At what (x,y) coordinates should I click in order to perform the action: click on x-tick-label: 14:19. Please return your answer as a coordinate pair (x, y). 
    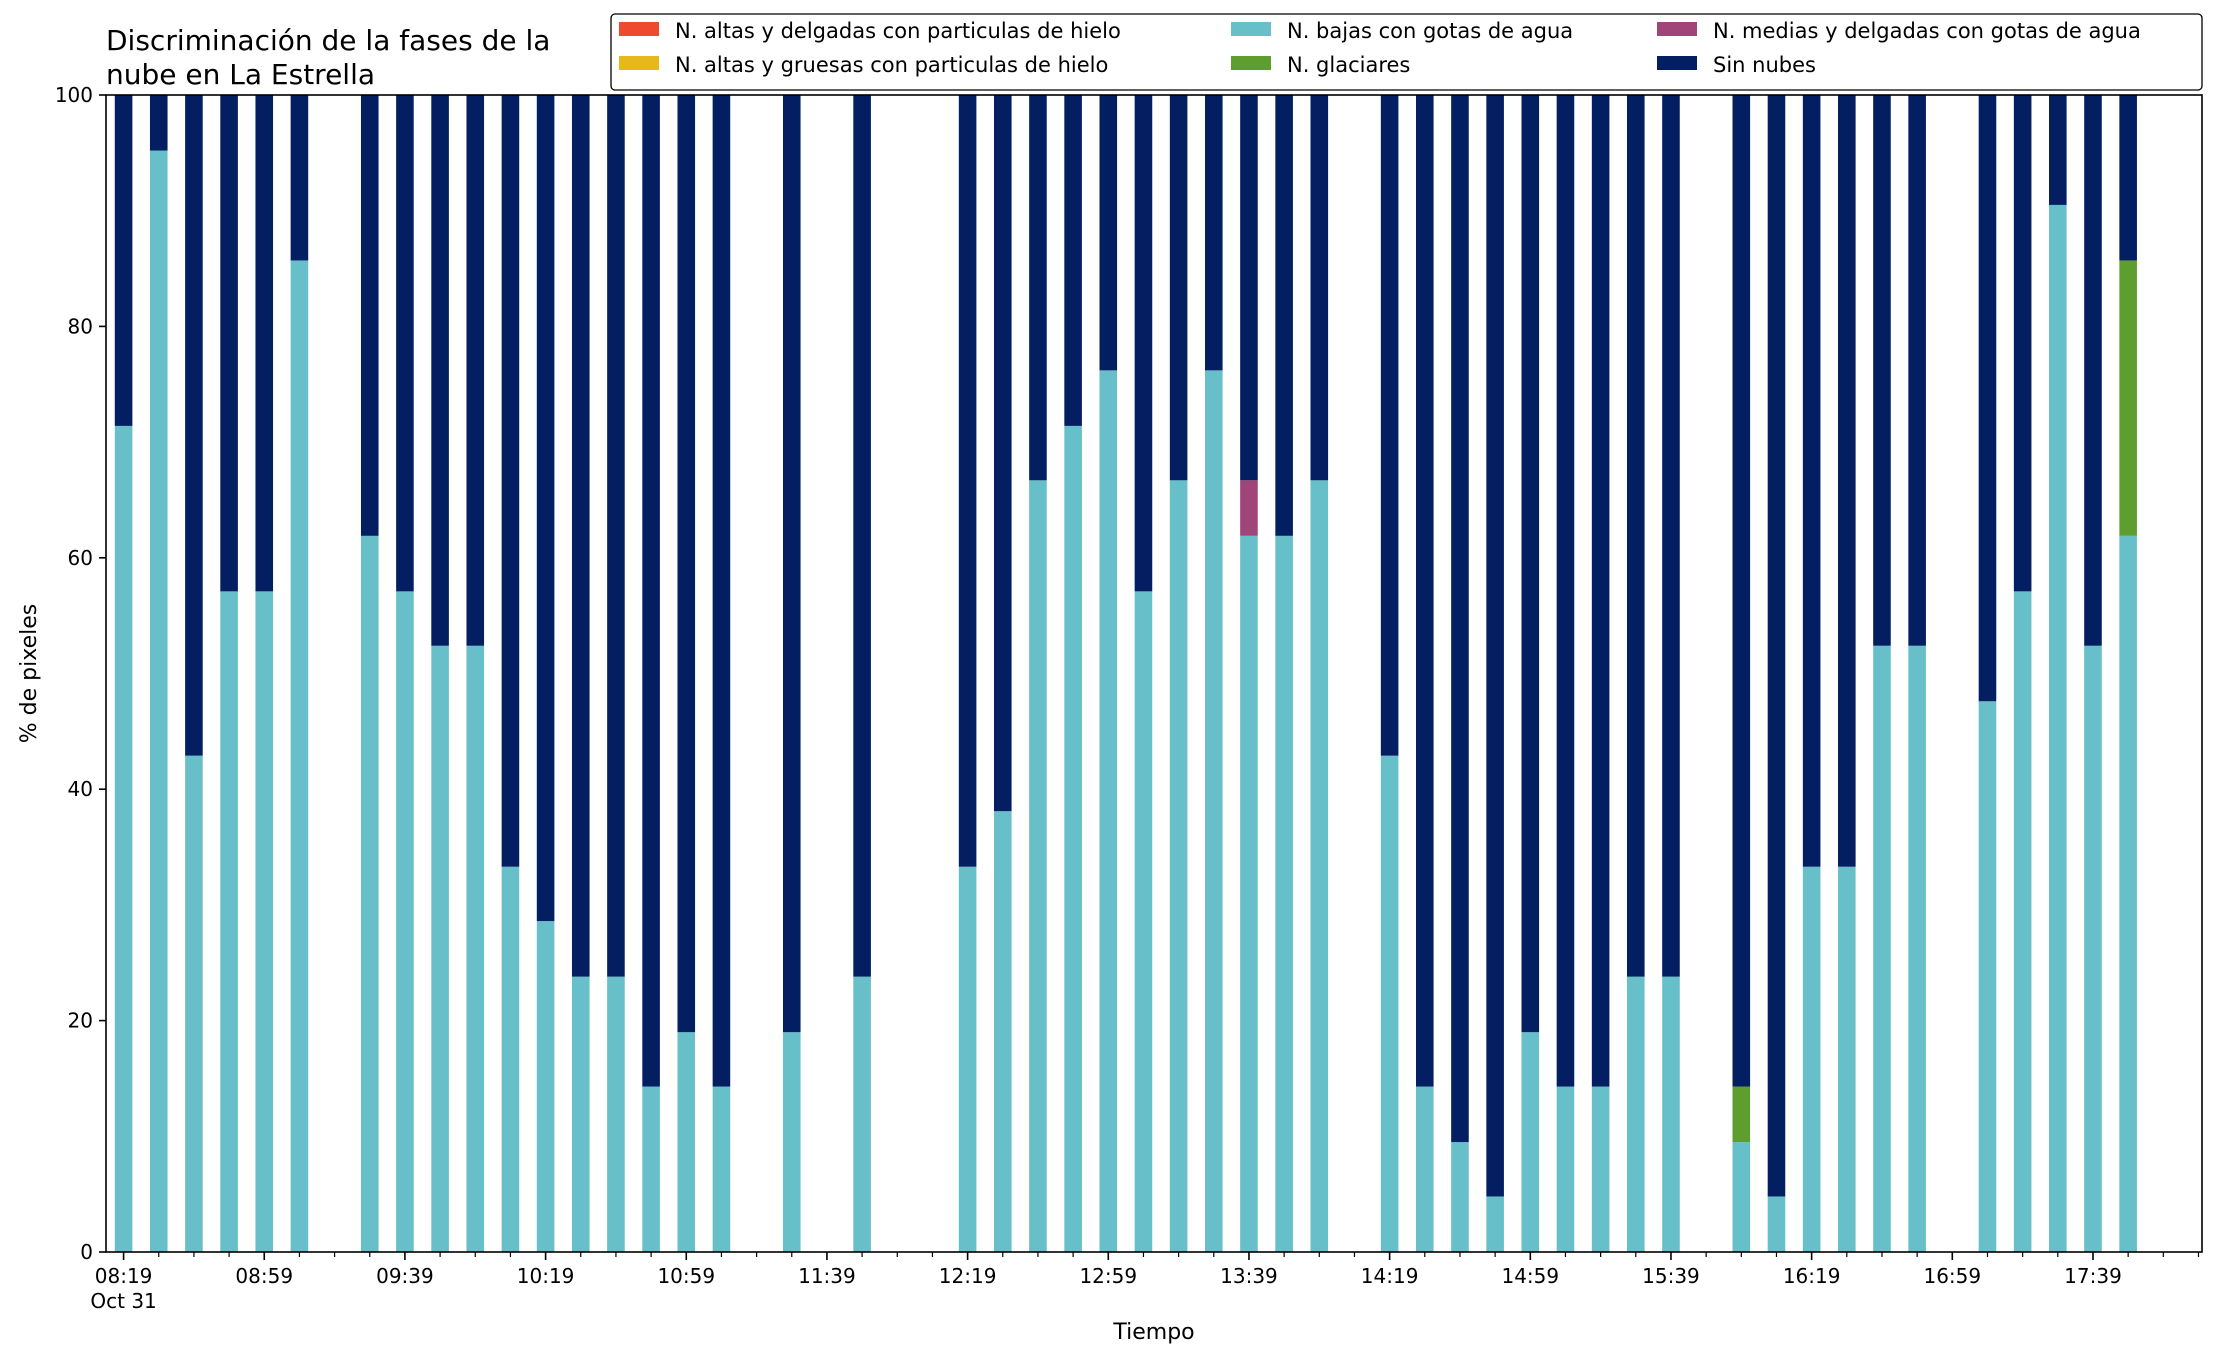
    Looking at the image, I should click on (1390, 1276).